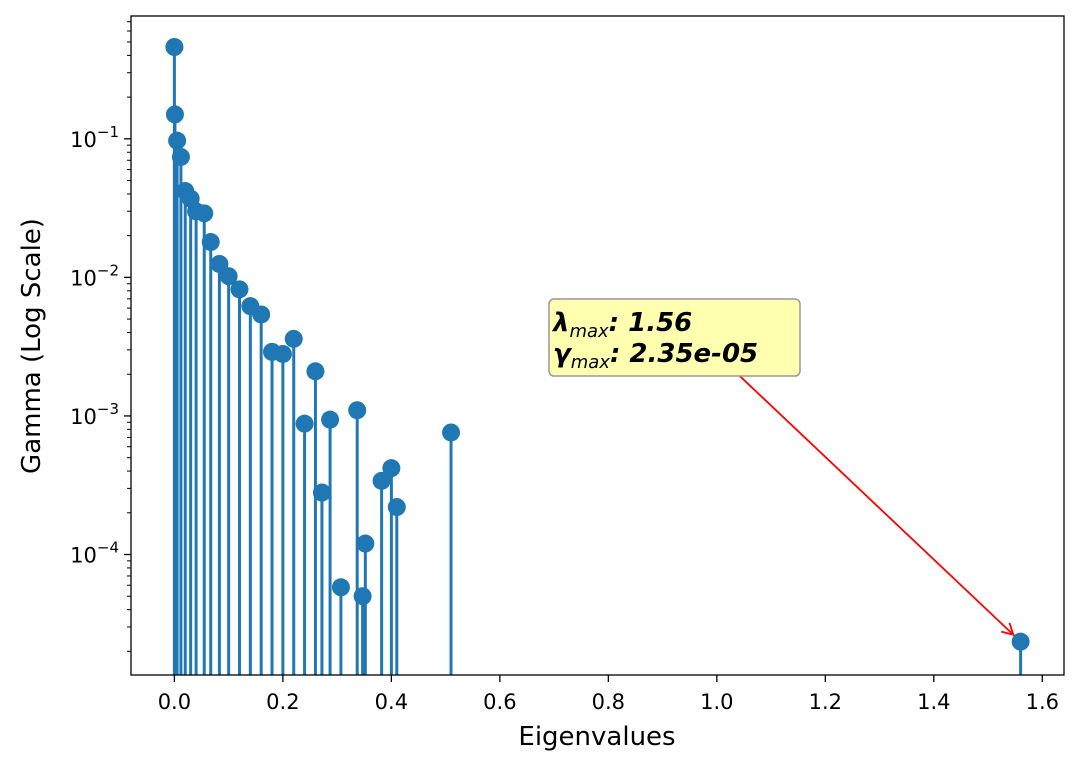 Image resolution: width=1080 pixels, height=768 pixels. Describe the element at coordinates (94, 137) in the screenshot. I see `y-tick-label-0: 10⁻¹` at that location.